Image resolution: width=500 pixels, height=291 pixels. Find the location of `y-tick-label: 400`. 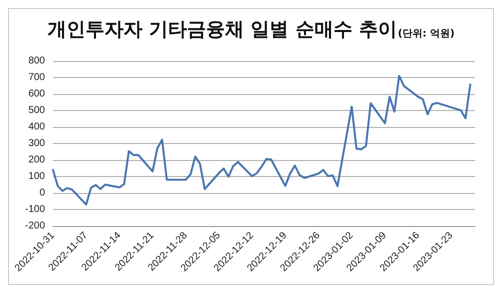

y-tick-label: 400 is located at coordinates (37, 127).